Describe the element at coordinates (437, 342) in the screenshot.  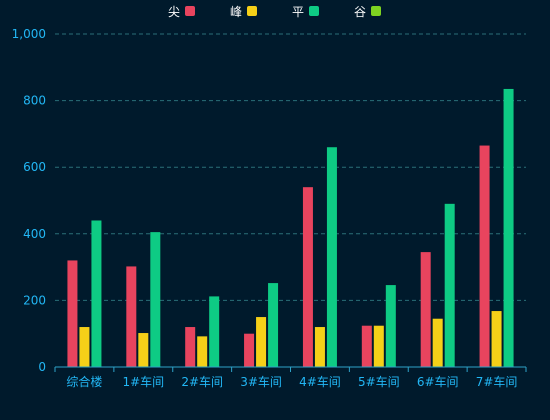
I see `bar-峰-6#车间` at that location.